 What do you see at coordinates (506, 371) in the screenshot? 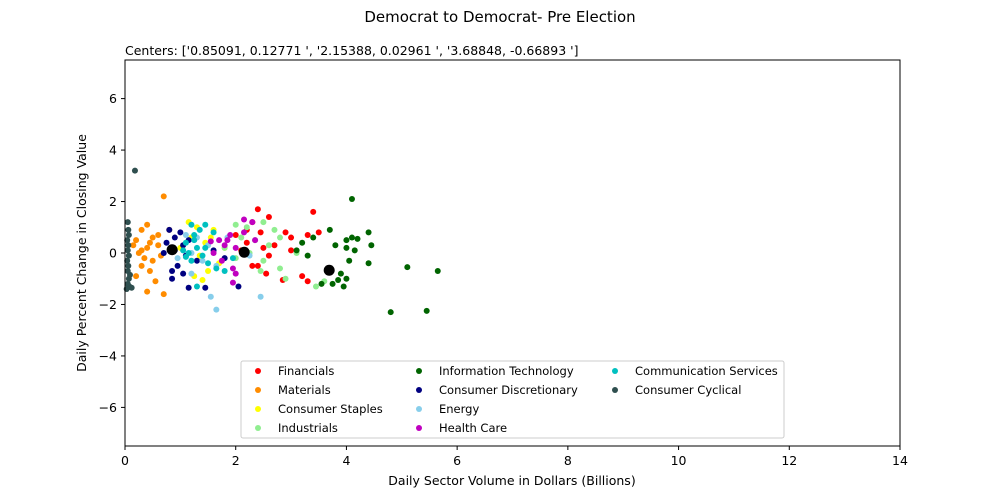
I see `legend-label-4: Information Technology` at bounding box center [506, 371].